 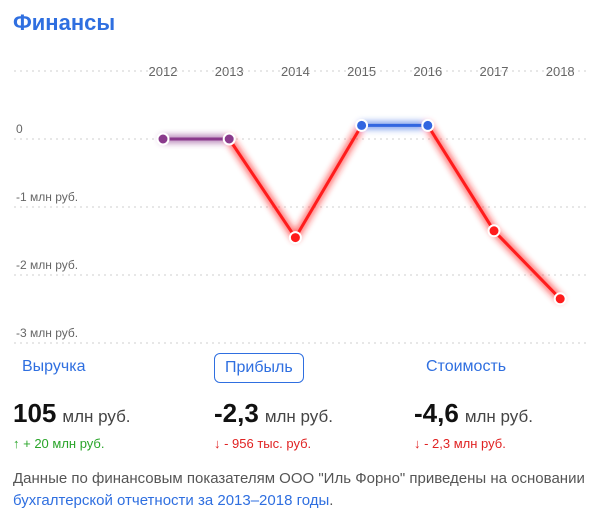 What do you see at coordinates (361, 71) in the screenshot?
I see `x-tick-label: 2015` at bounding box center [361, 71].